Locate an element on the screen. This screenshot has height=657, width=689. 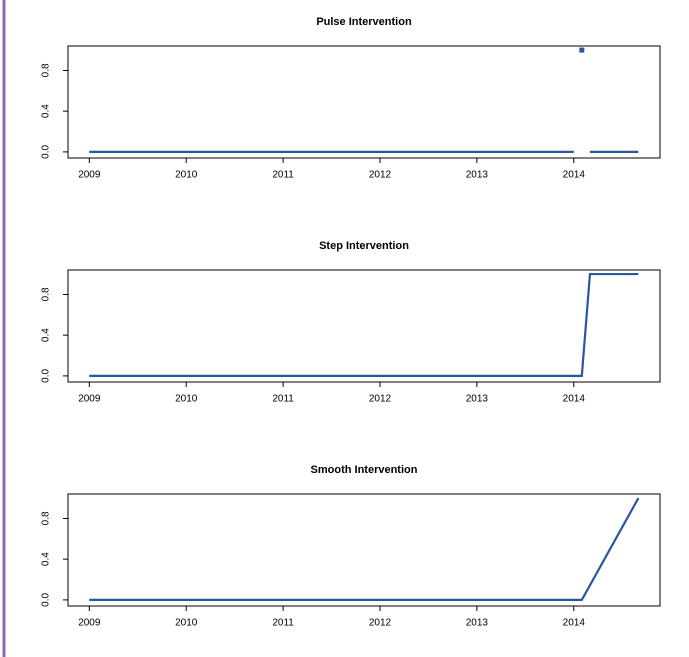
chart-title: Step Intervention is located at coordinates (364, 246).